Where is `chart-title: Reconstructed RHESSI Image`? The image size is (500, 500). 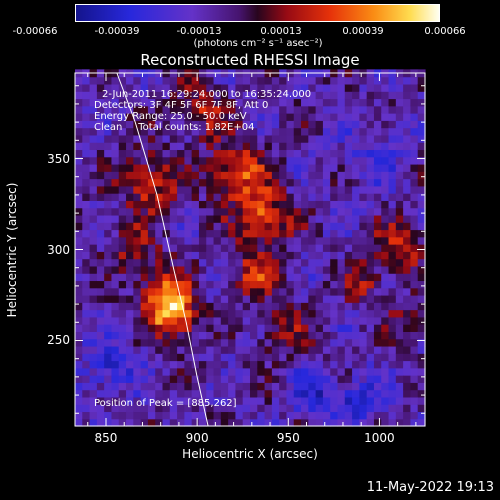 chart-title: Reconstructed RHESSI Image is located at coordinates (250, 60).